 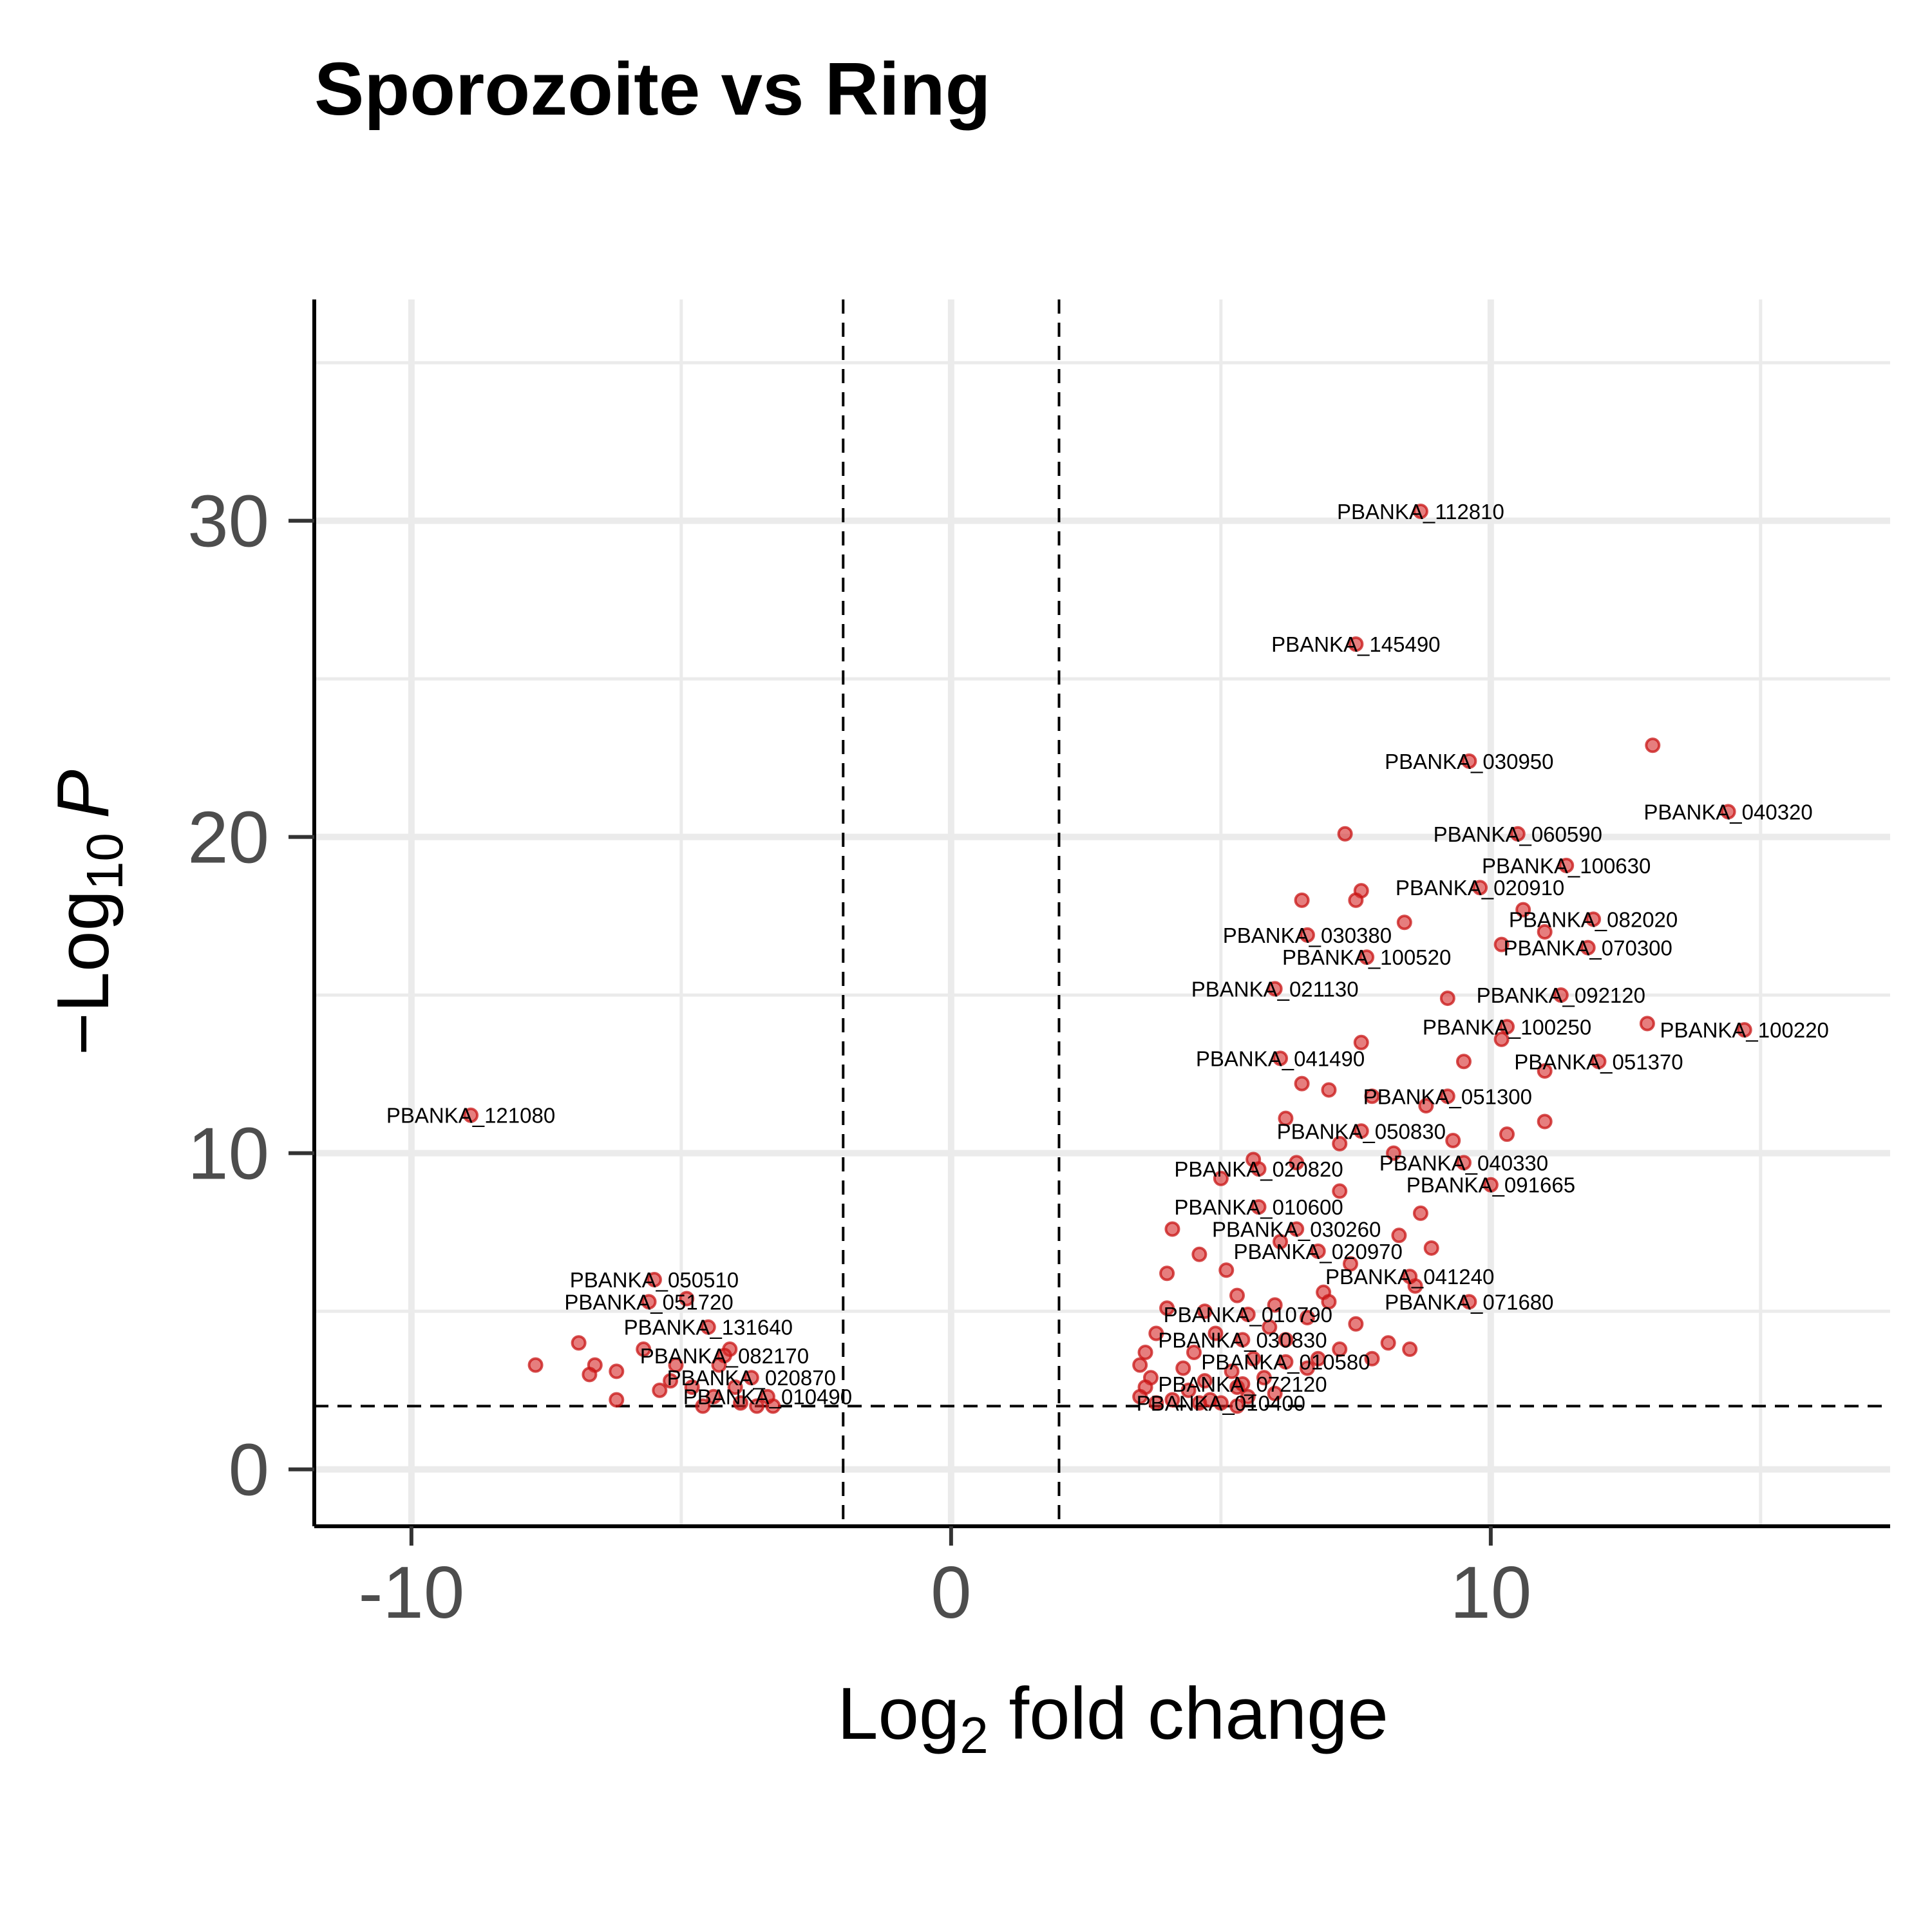 What do you see at coordinates (1518, 834) in the screenshot?
I see `point-label: PBANKA_060590` at bounding box center [1518, 834].